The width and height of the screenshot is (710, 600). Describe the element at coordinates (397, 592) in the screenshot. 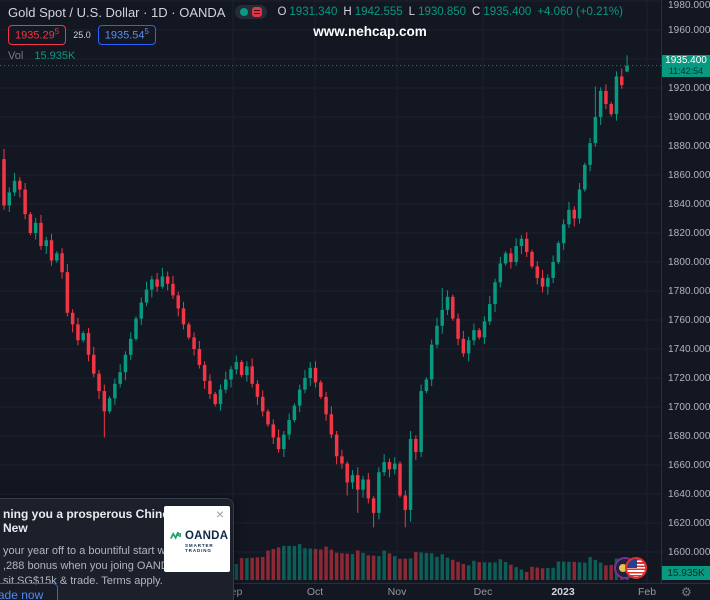

I see `time-axis-label: Nov` at that location.